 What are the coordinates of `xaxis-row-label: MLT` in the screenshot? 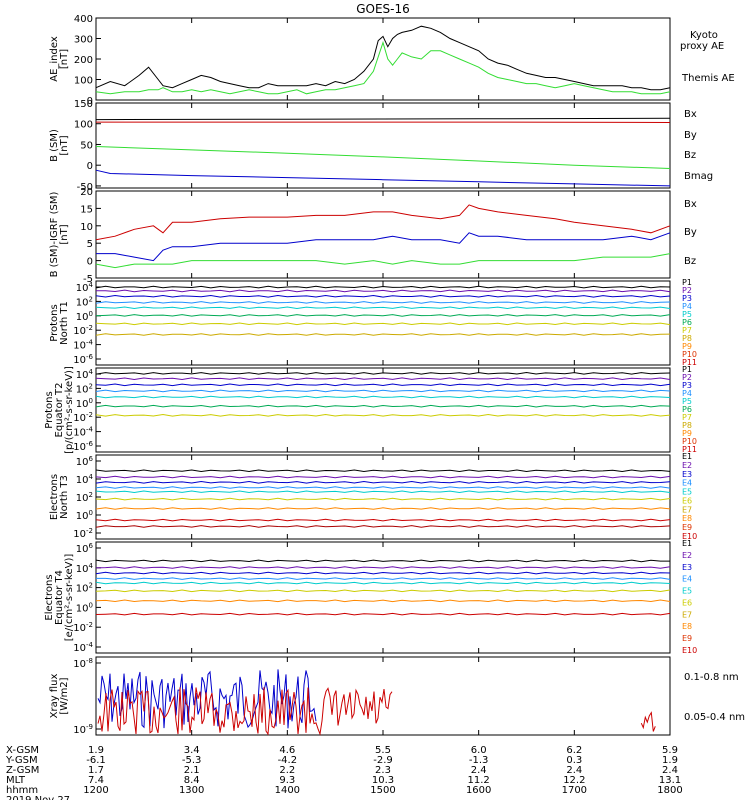 It's located at (16, 780).